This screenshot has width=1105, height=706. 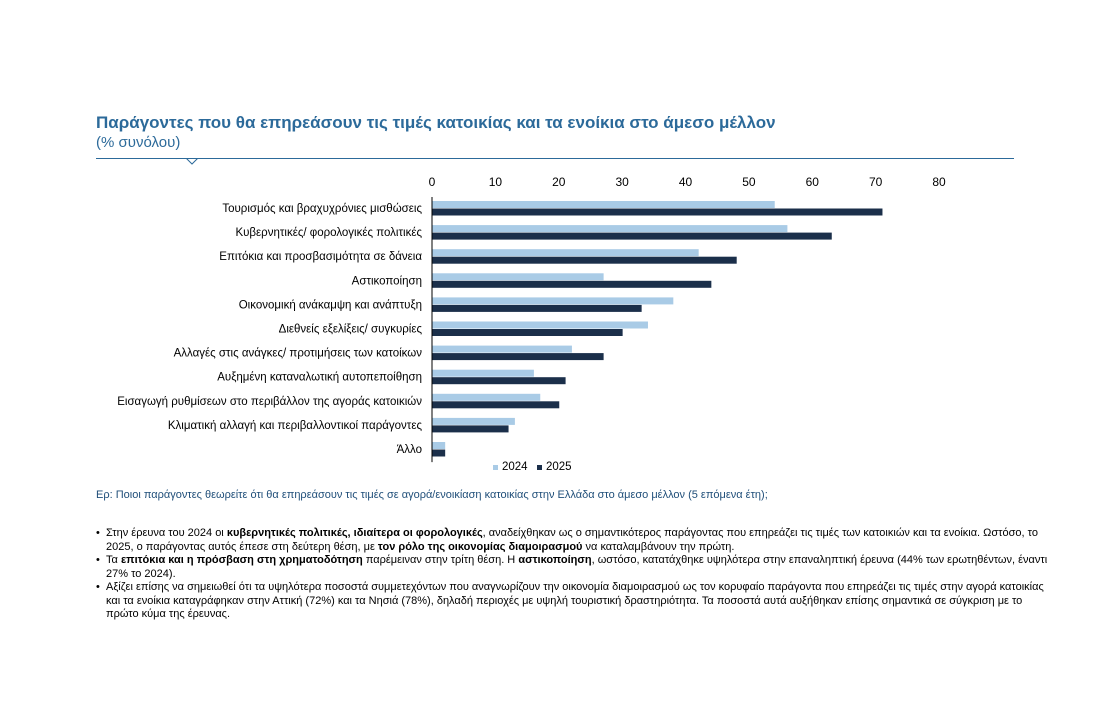 I want to click on category-label: Κυβερνητικές/ φορολογικές πολιτικές, so click(x=328, y=233).